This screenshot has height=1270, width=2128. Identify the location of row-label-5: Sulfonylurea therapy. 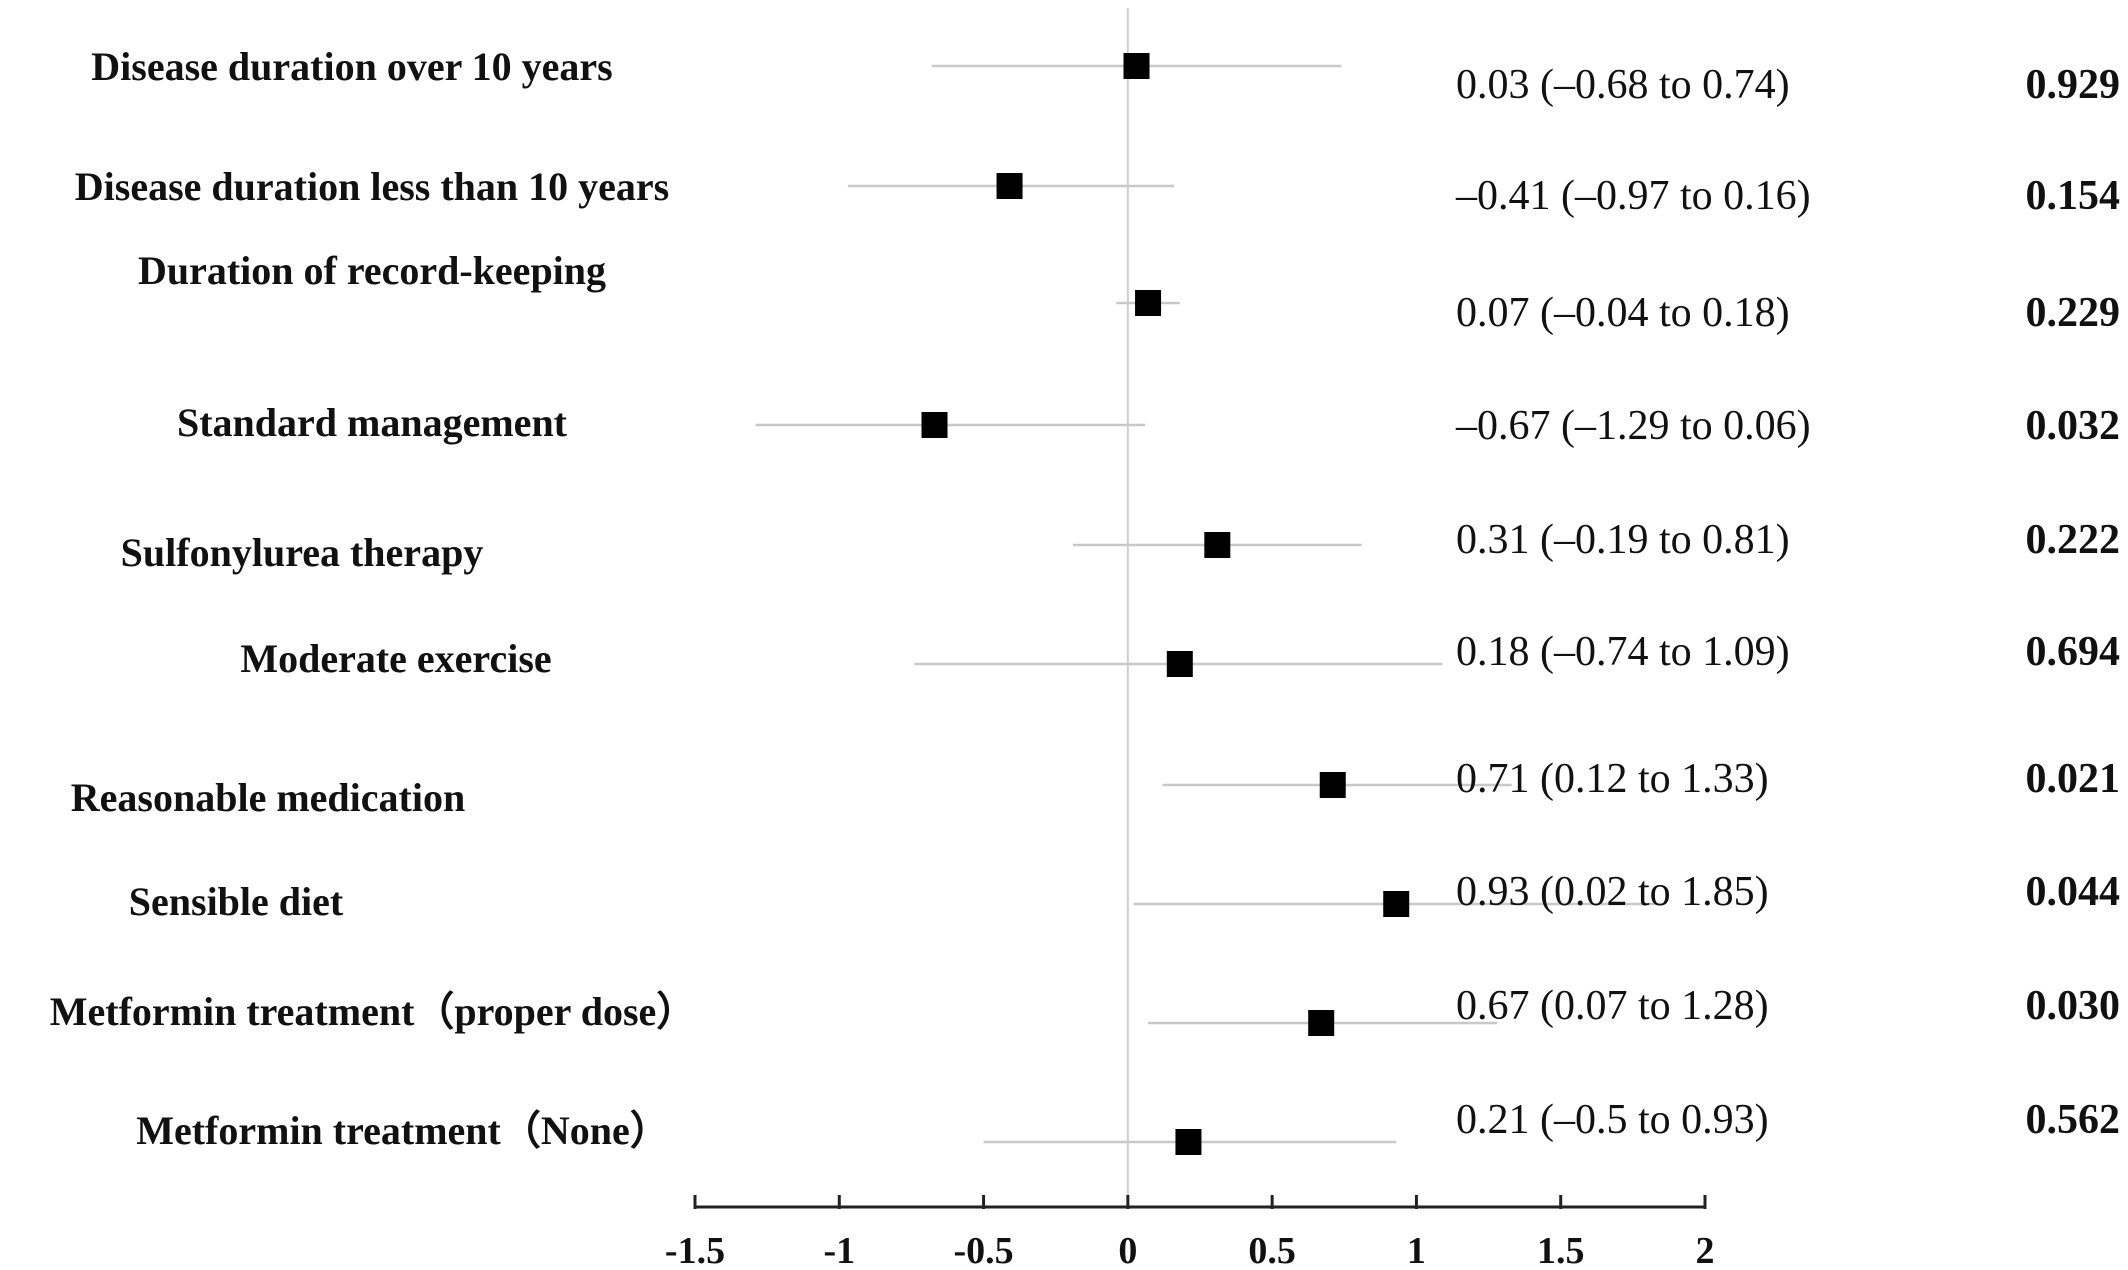
(302, 552).